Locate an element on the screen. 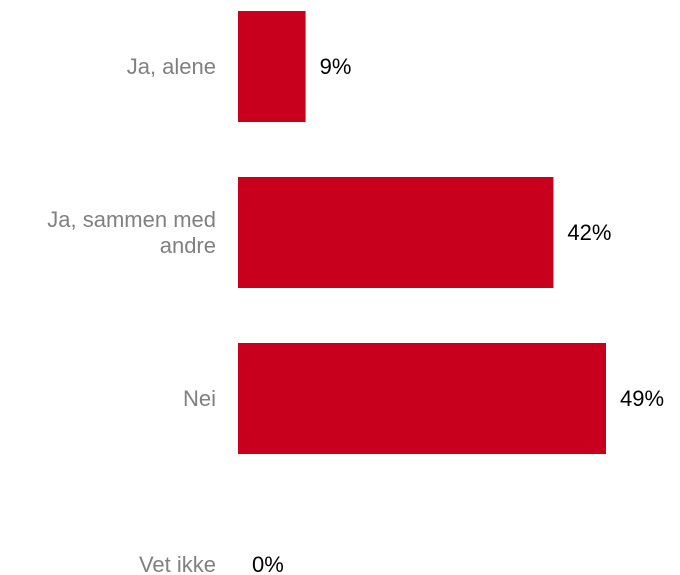 Image resolution: width=680 pixels, height=575 pixels. value-label-nei: 49% is located at coordinates (642, 398).